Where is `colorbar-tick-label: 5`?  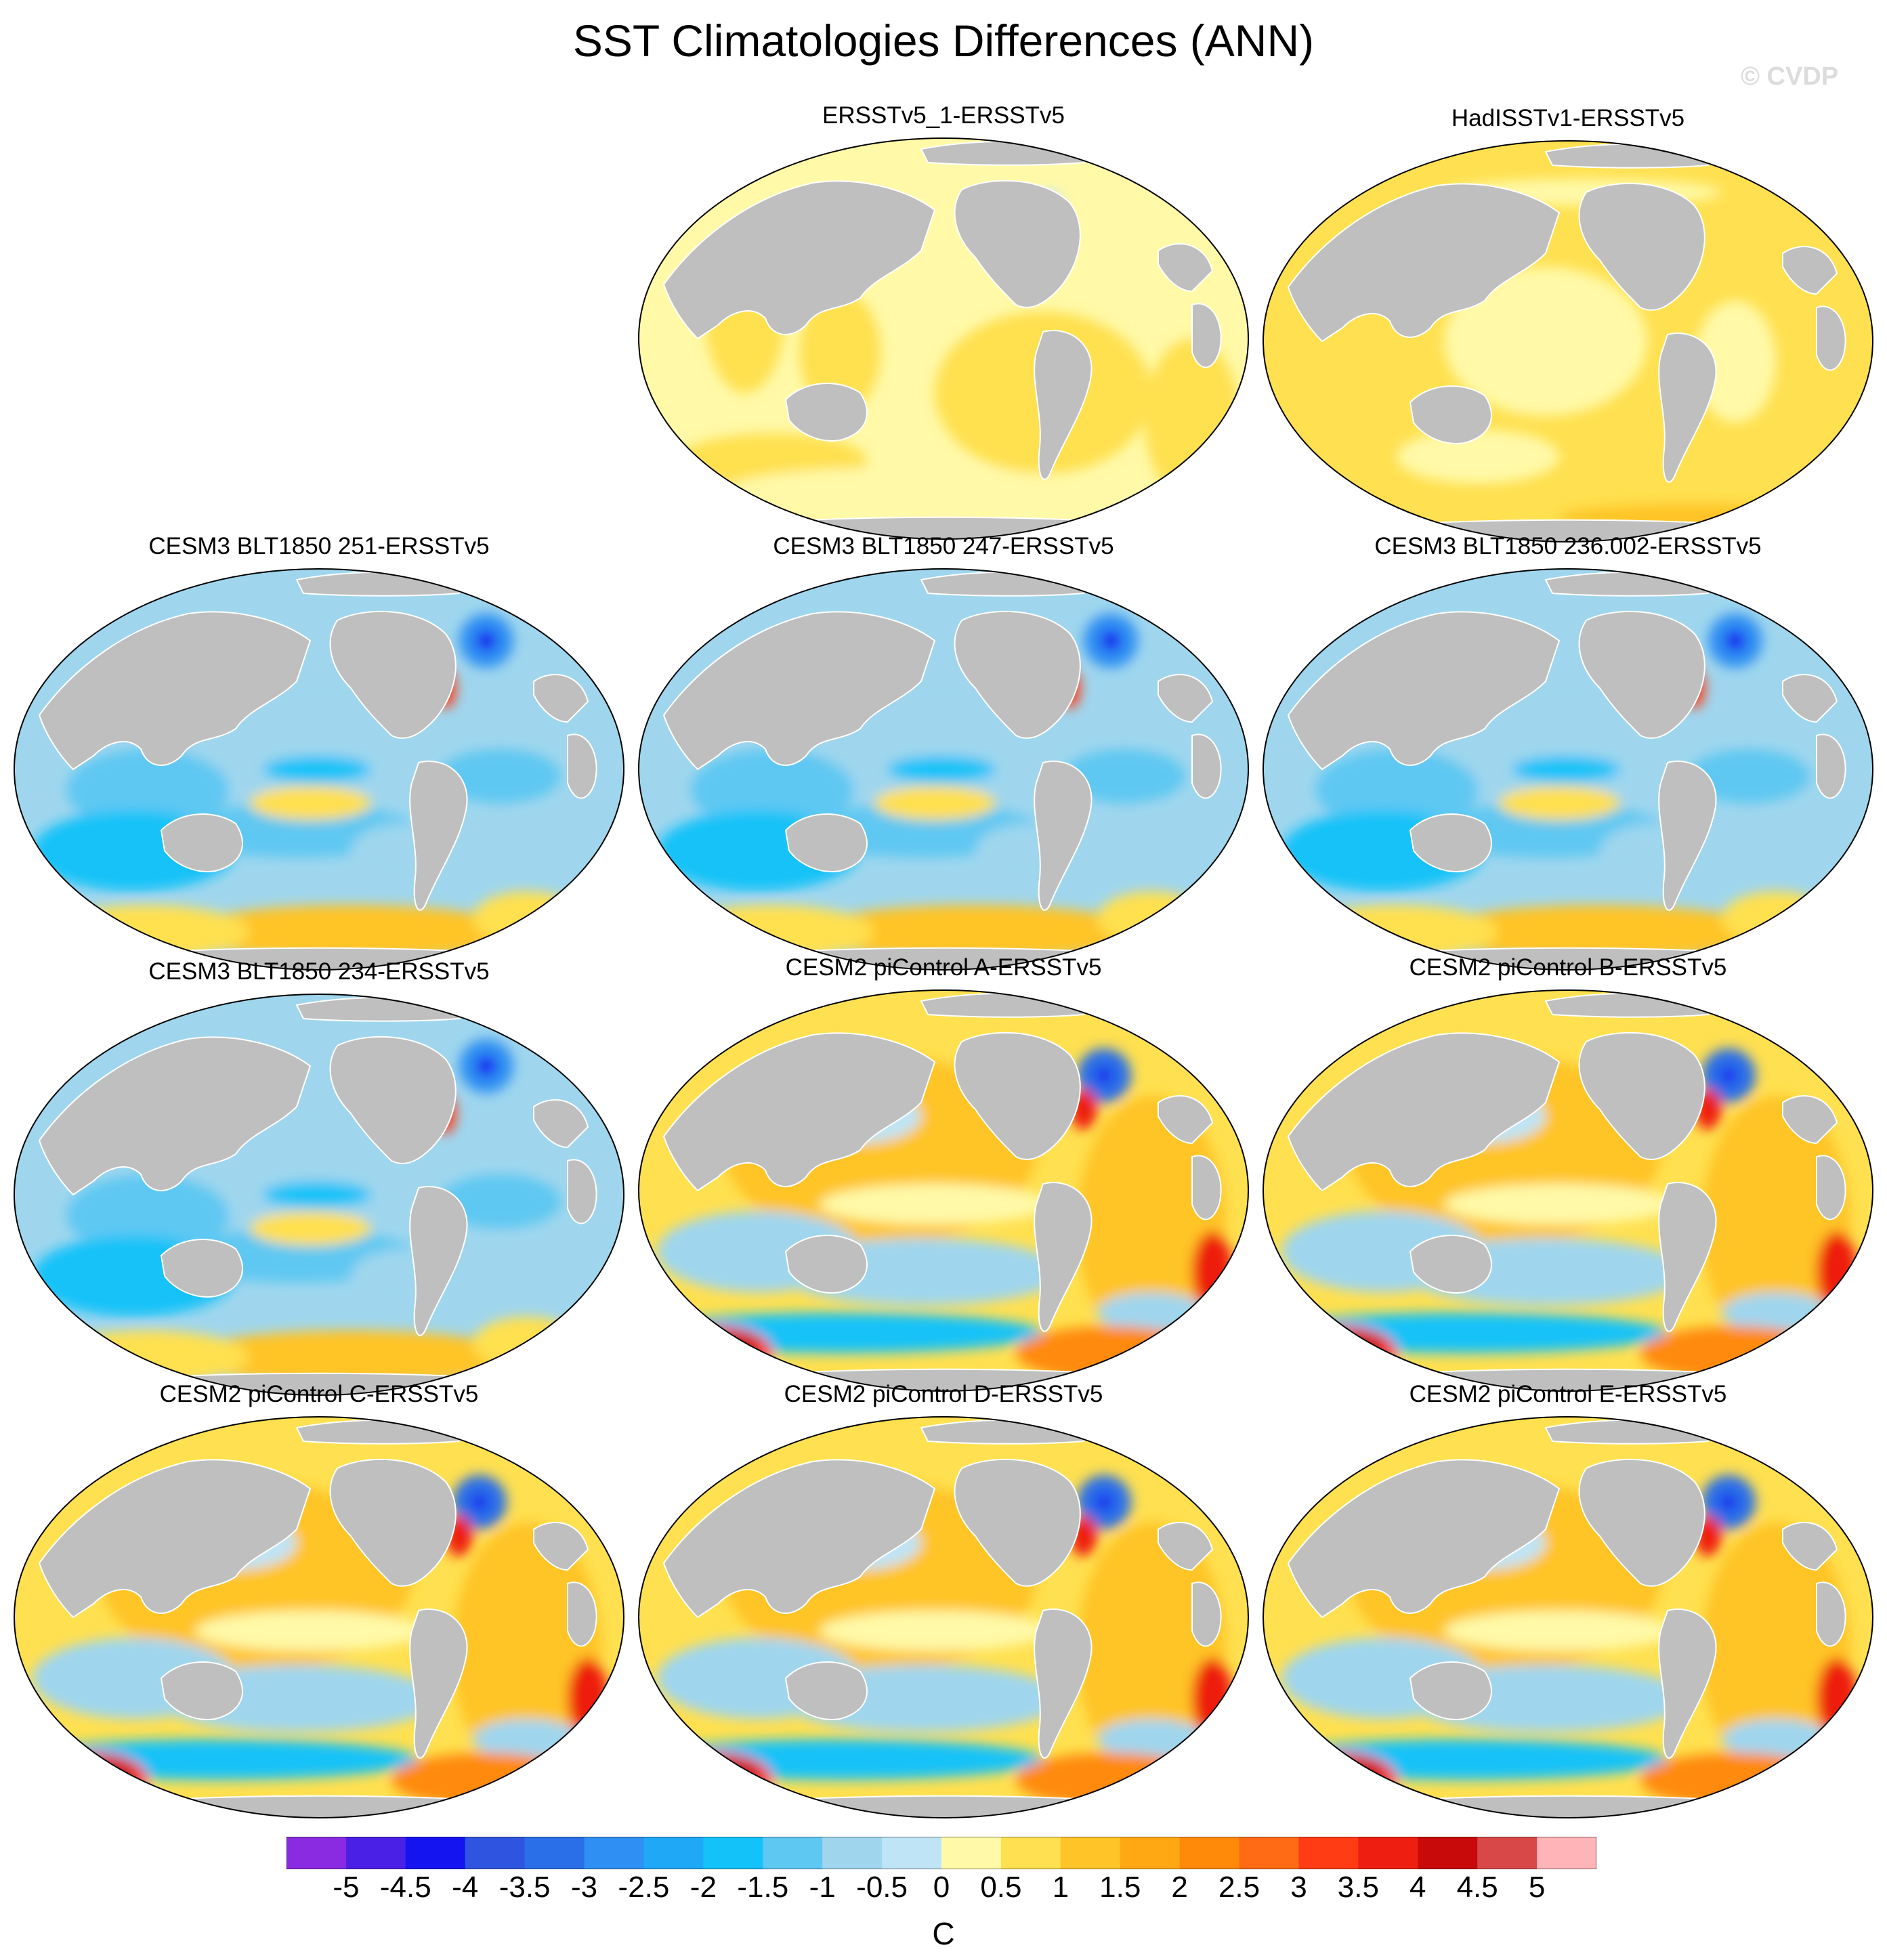 colorbar-tick-label: 5 is located at coordinates (1537, 1887).